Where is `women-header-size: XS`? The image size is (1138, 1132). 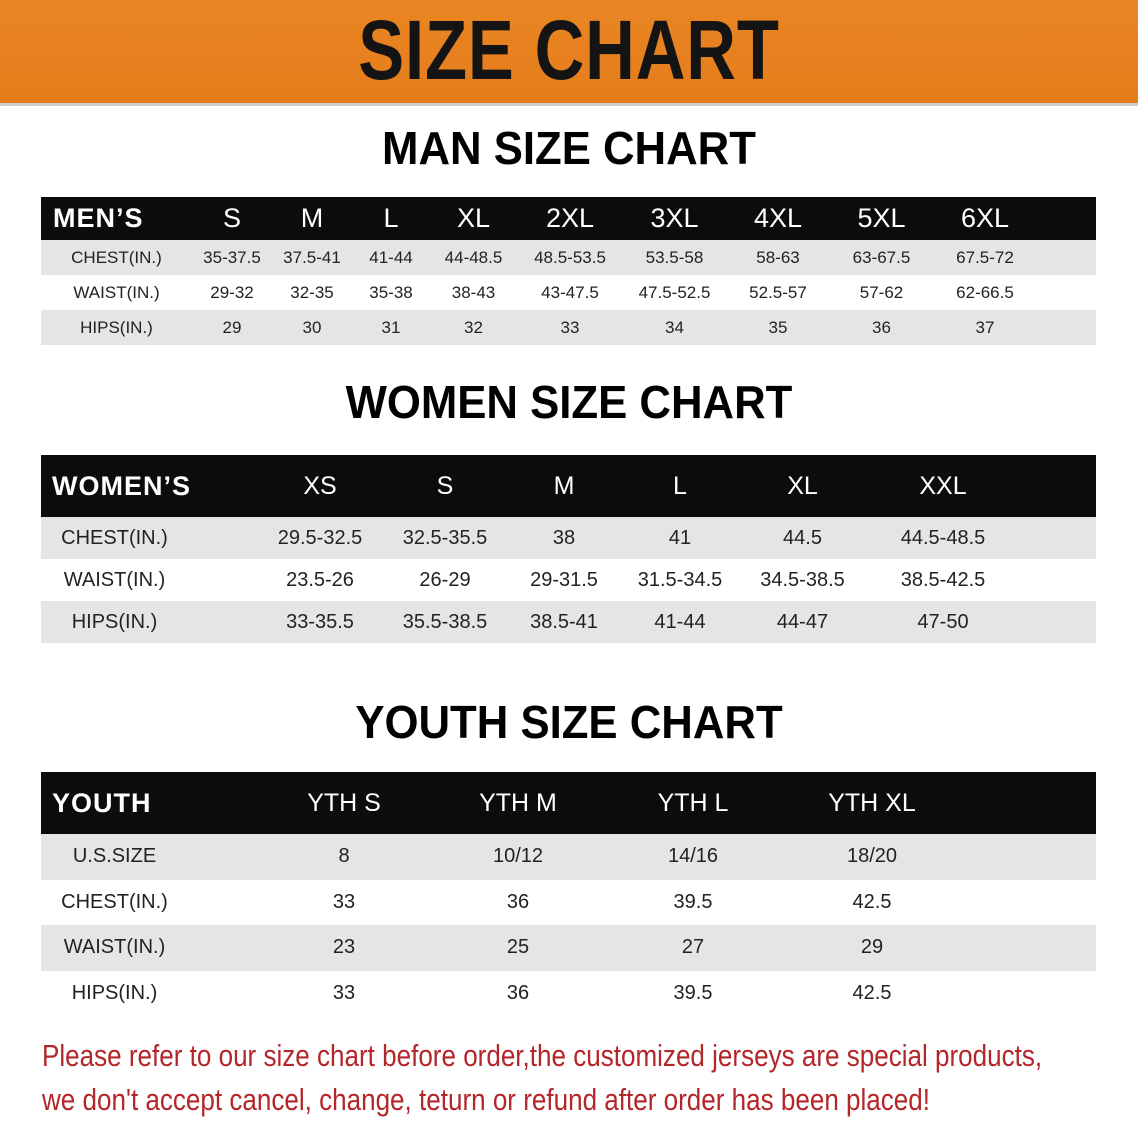 women-header-size: XS is located at coordinates (320, 485).